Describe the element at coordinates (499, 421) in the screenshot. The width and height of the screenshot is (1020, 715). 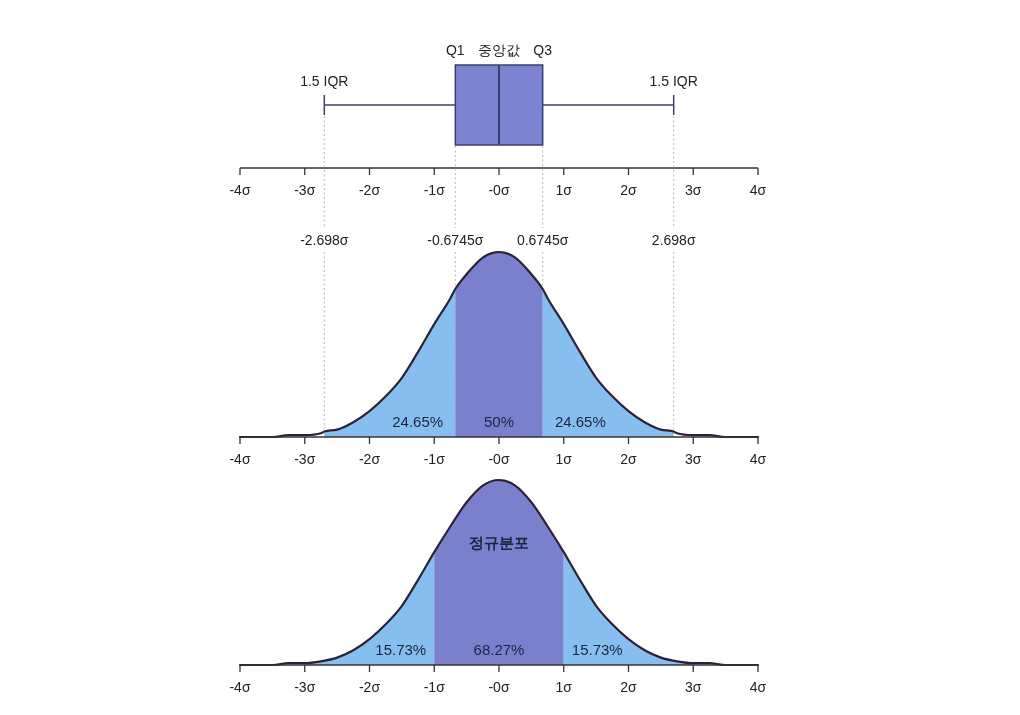
I see `annotation: 50%` at that location.